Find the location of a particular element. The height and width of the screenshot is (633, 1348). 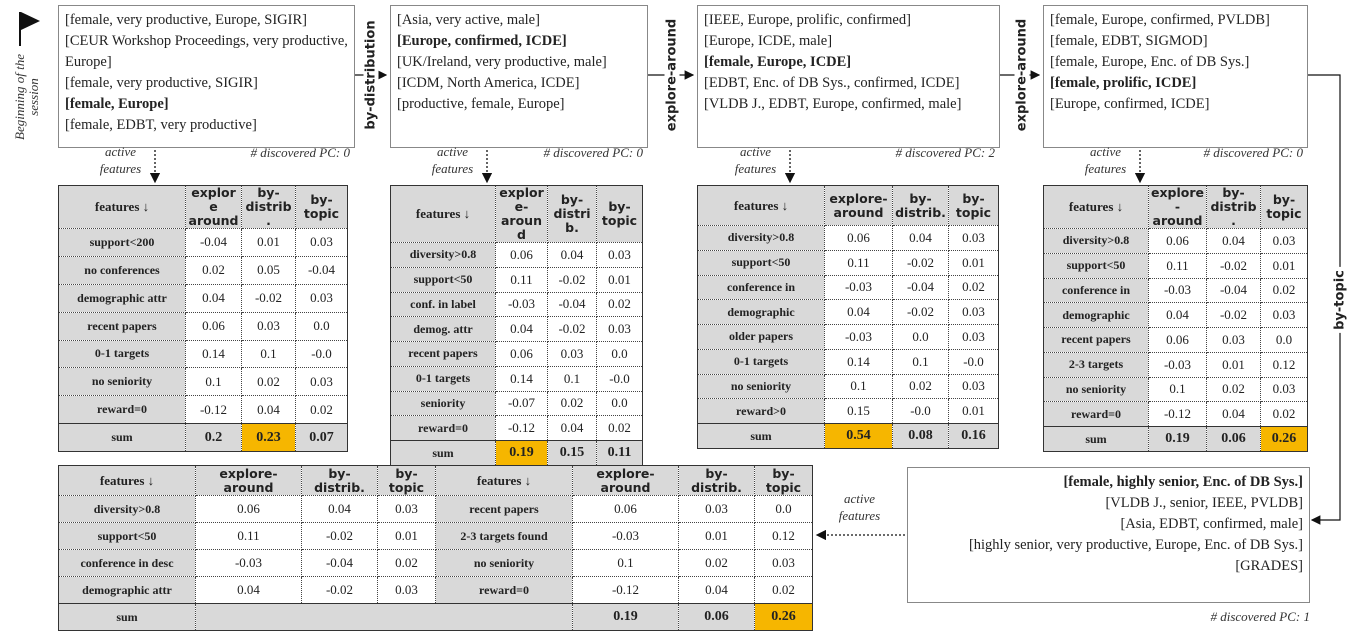

query: [Asia, EDBT, confirmed, male] is located at coordinates (1211, 524).